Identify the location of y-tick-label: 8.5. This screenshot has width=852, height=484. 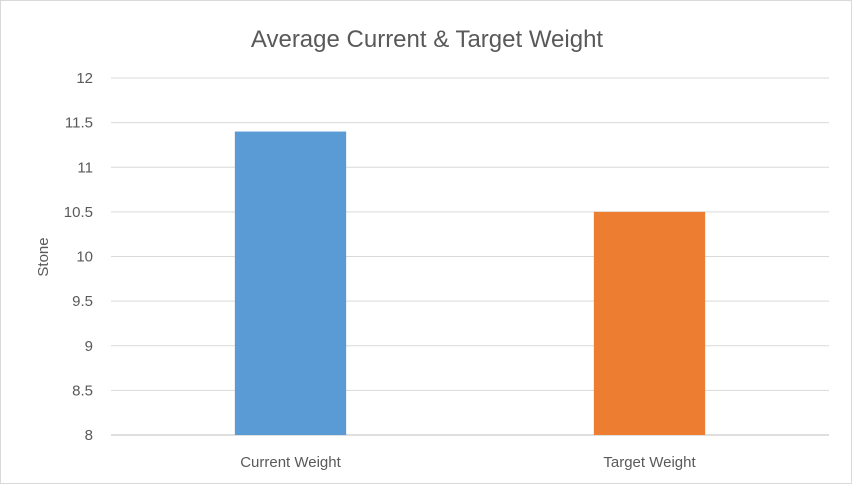
(82, 390).